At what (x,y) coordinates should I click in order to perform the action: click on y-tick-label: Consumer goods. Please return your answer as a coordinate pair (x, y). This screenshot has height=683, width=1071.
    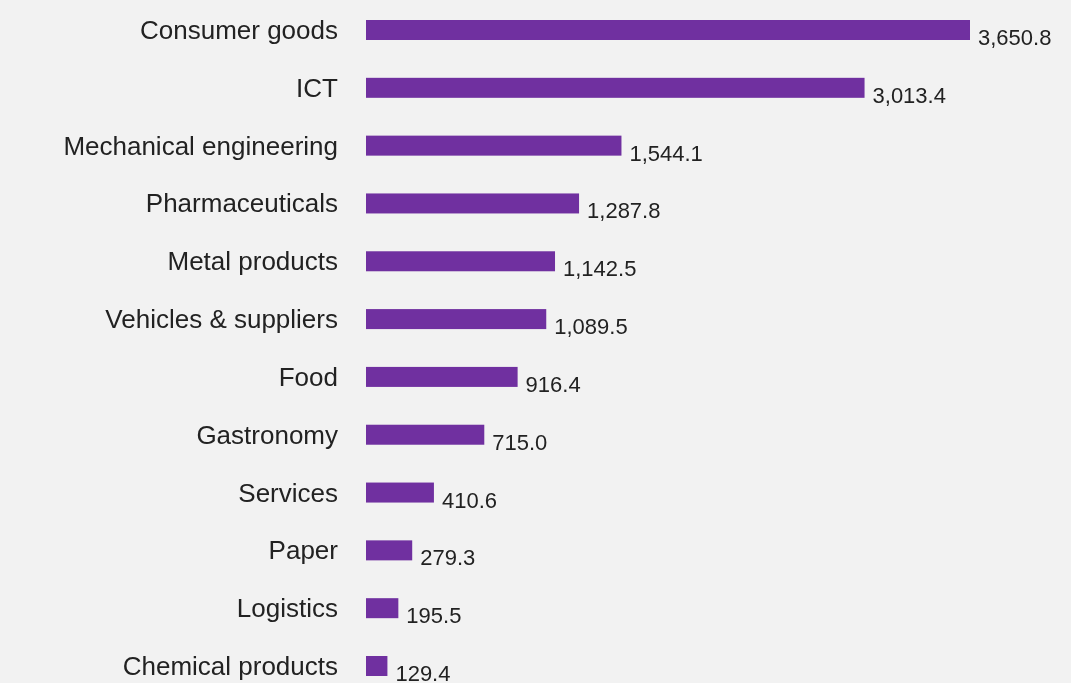
    Looking at the image, I should click on (239, 30).